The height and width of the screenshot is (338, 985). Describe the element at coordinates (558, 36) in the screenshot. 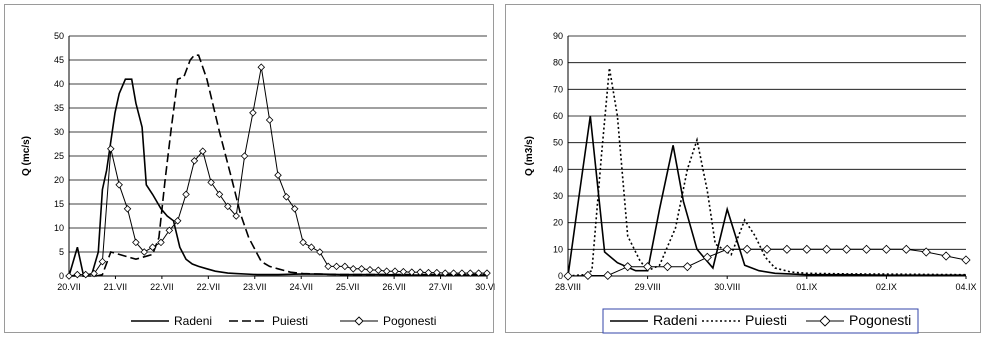

I see `y-tick-label: 90` at that location.